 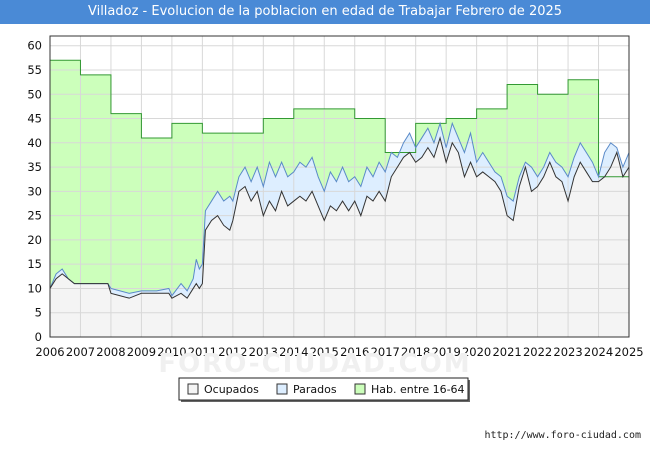 I want to click on x-tick-label: 2010, so click(x=171, y=352).